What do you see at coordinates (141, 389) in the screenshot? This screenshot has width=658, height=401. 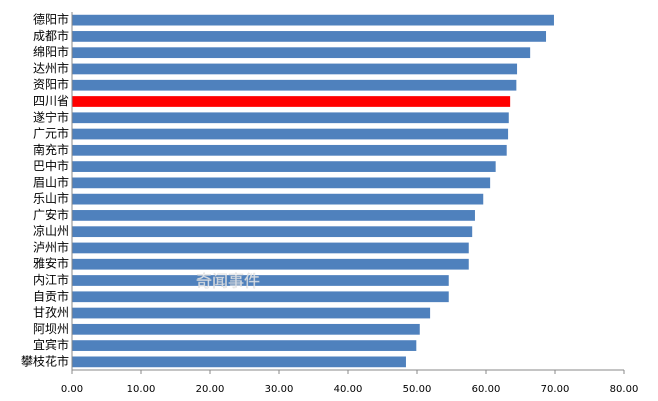 I see `x-tick-label: 10.00` at bounding box center [141, 389].